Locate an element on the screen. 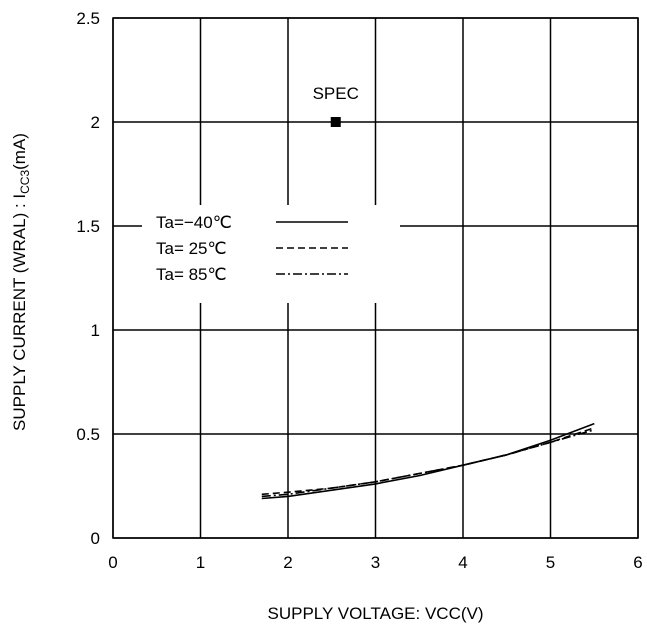 The height and width of the screenshot is (636, 647). y-tick-label: 0 is located at coordinates (95, 538).